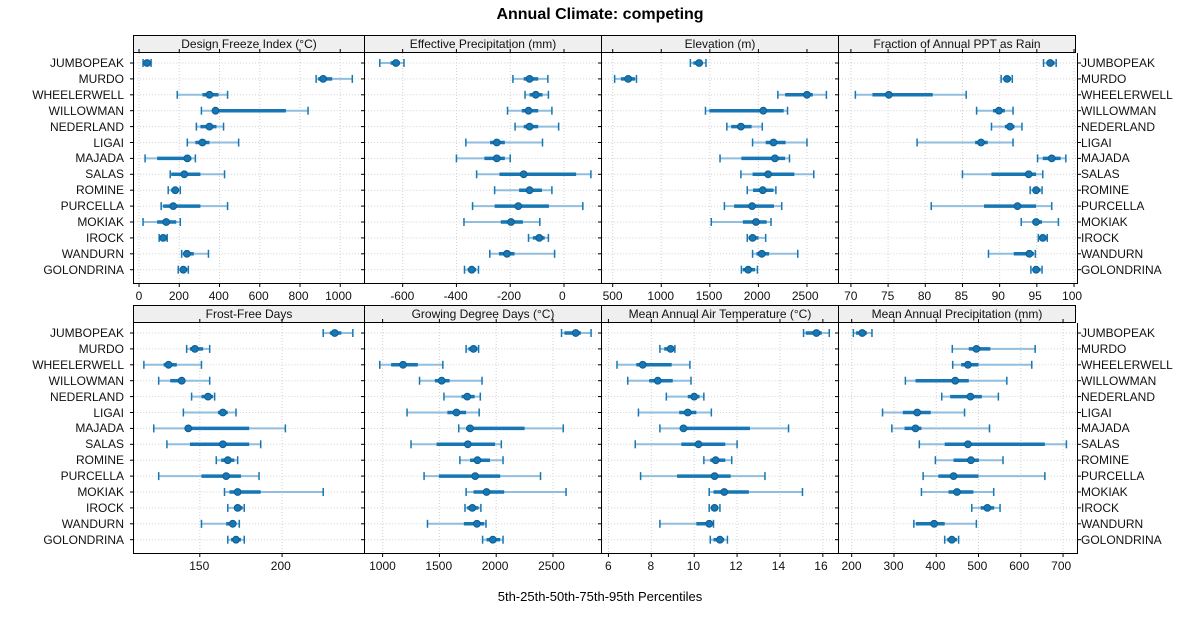 The width and height of the screenshot is (1200, 625). I want to click on x-tick-label: 2500, so click(551, 566).